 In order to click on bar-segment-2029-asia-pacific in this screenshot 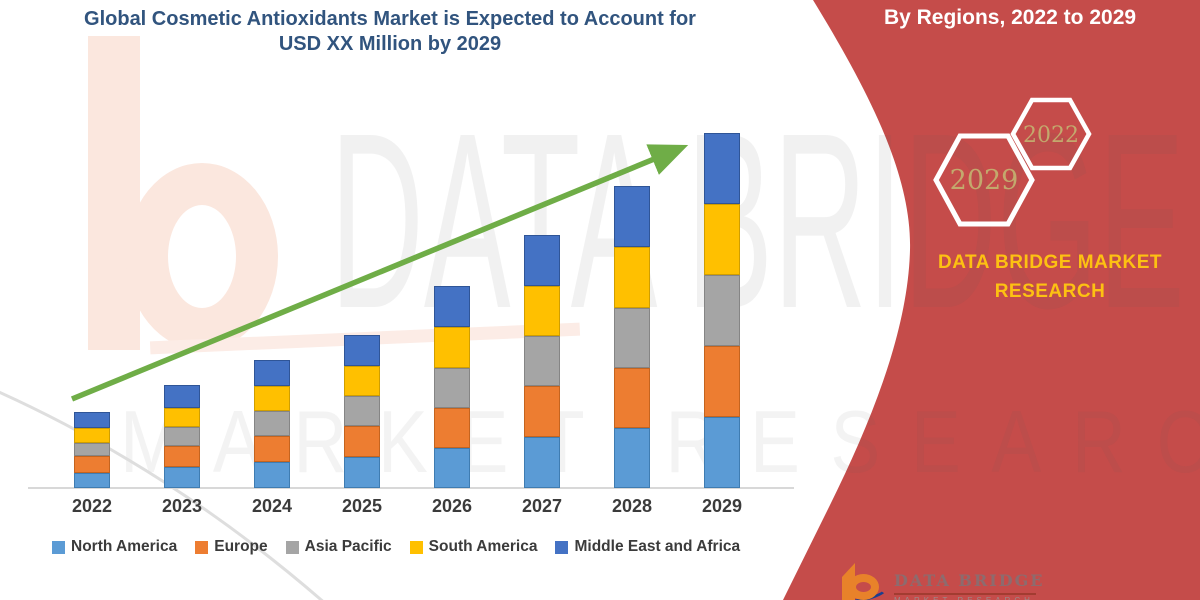, I will do `click(722, 310)`.